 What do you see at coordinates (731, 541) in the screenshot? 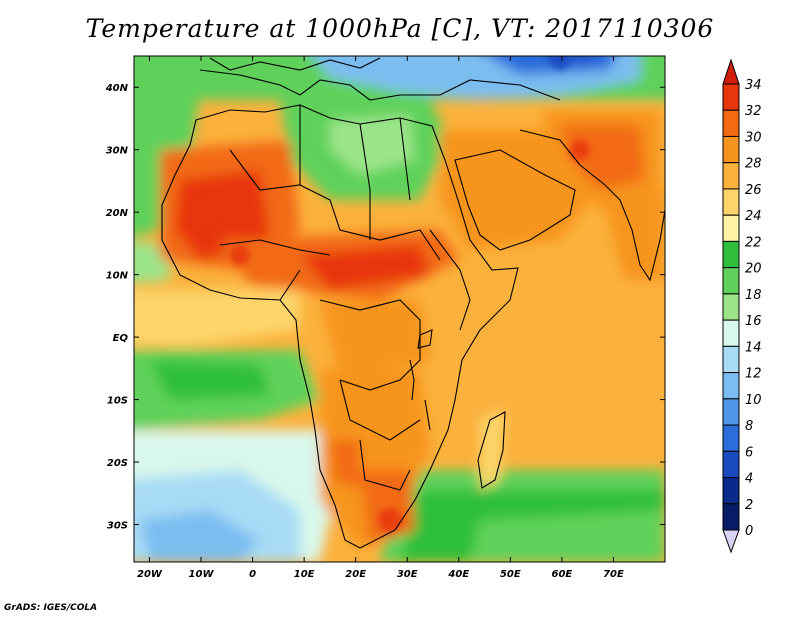
I see `colorbar-bottom-arrow` at bounding box center [731, 541].